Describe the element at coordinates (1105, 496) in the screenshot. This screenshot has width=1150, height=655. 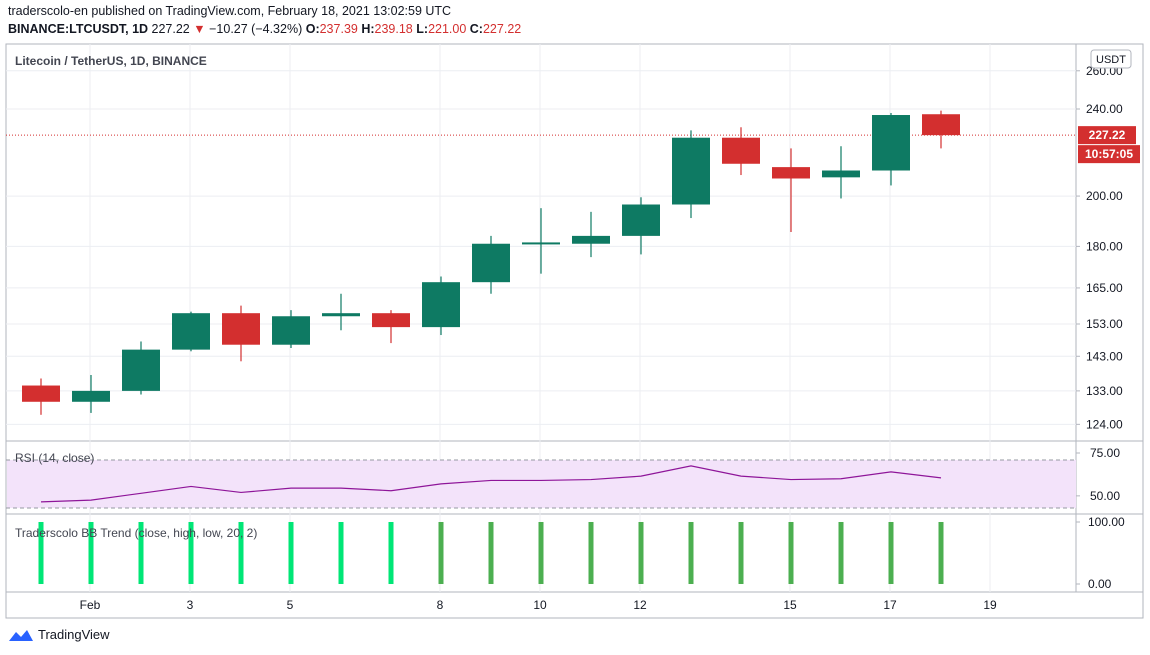
I see `rsi-tick-label: 50.00` at that location.